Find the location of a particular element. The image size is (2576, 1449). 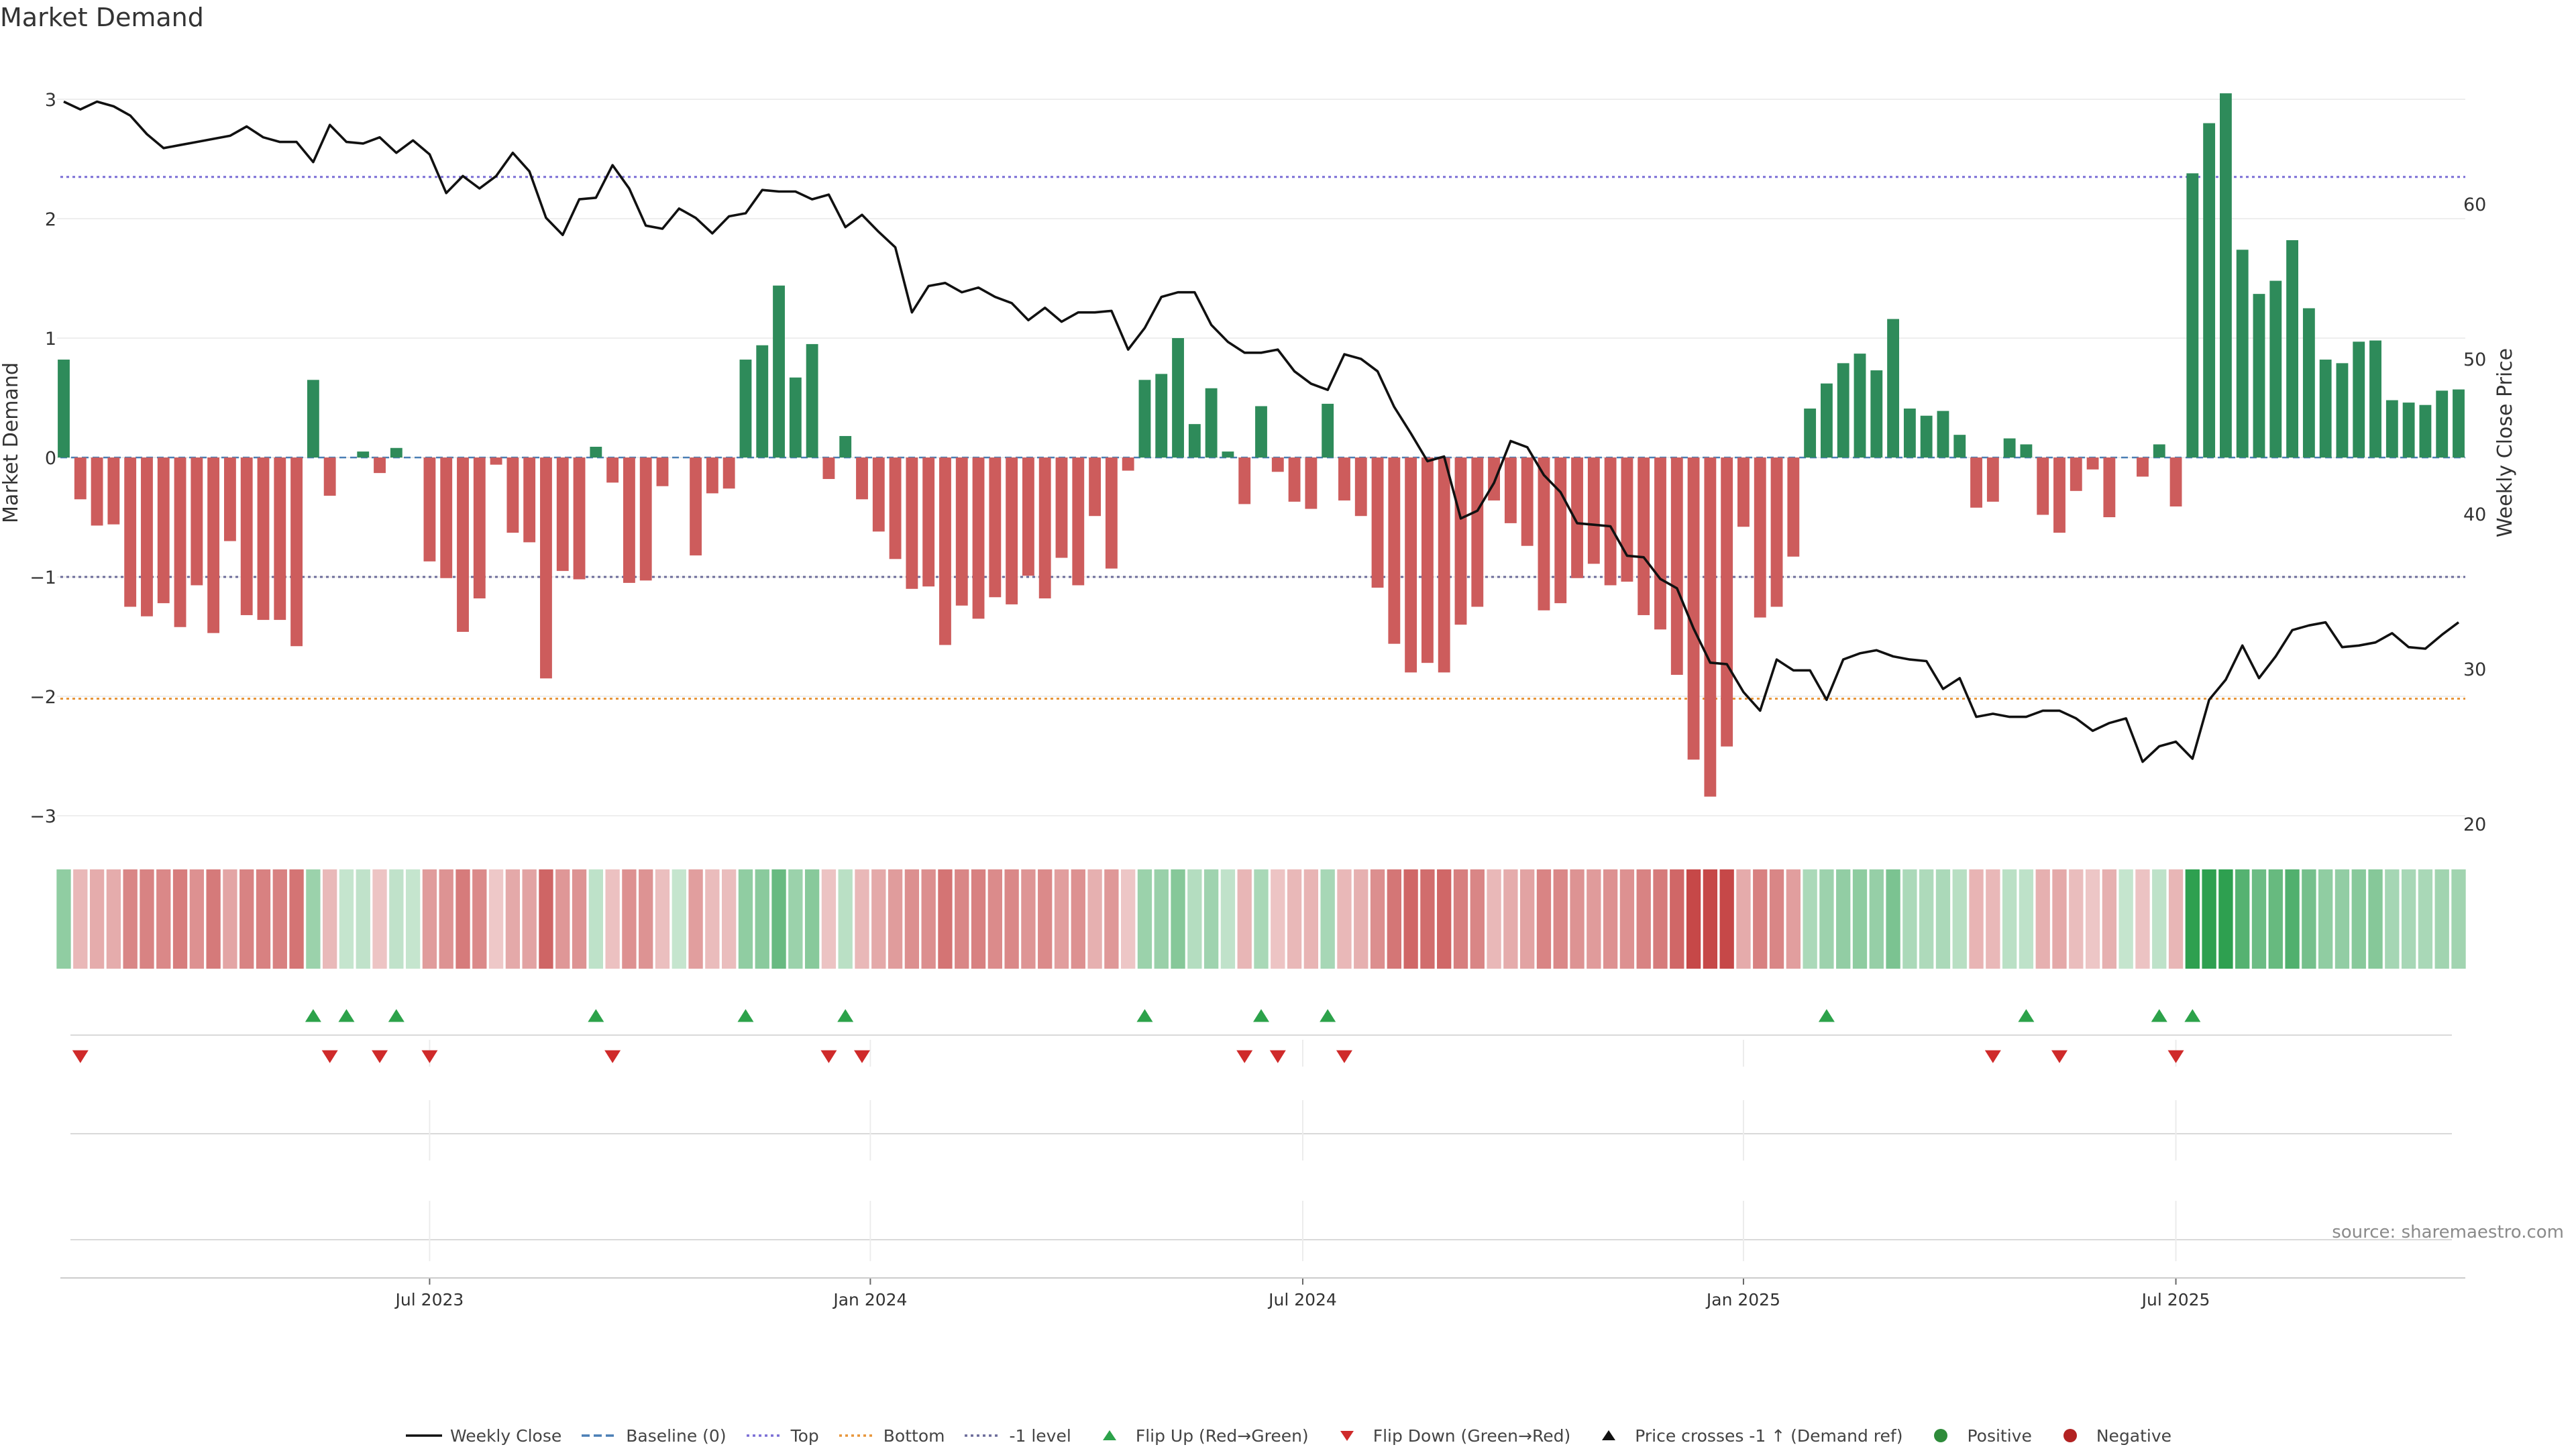

legend-label: Bottom is located at coordinates (914, 1436).